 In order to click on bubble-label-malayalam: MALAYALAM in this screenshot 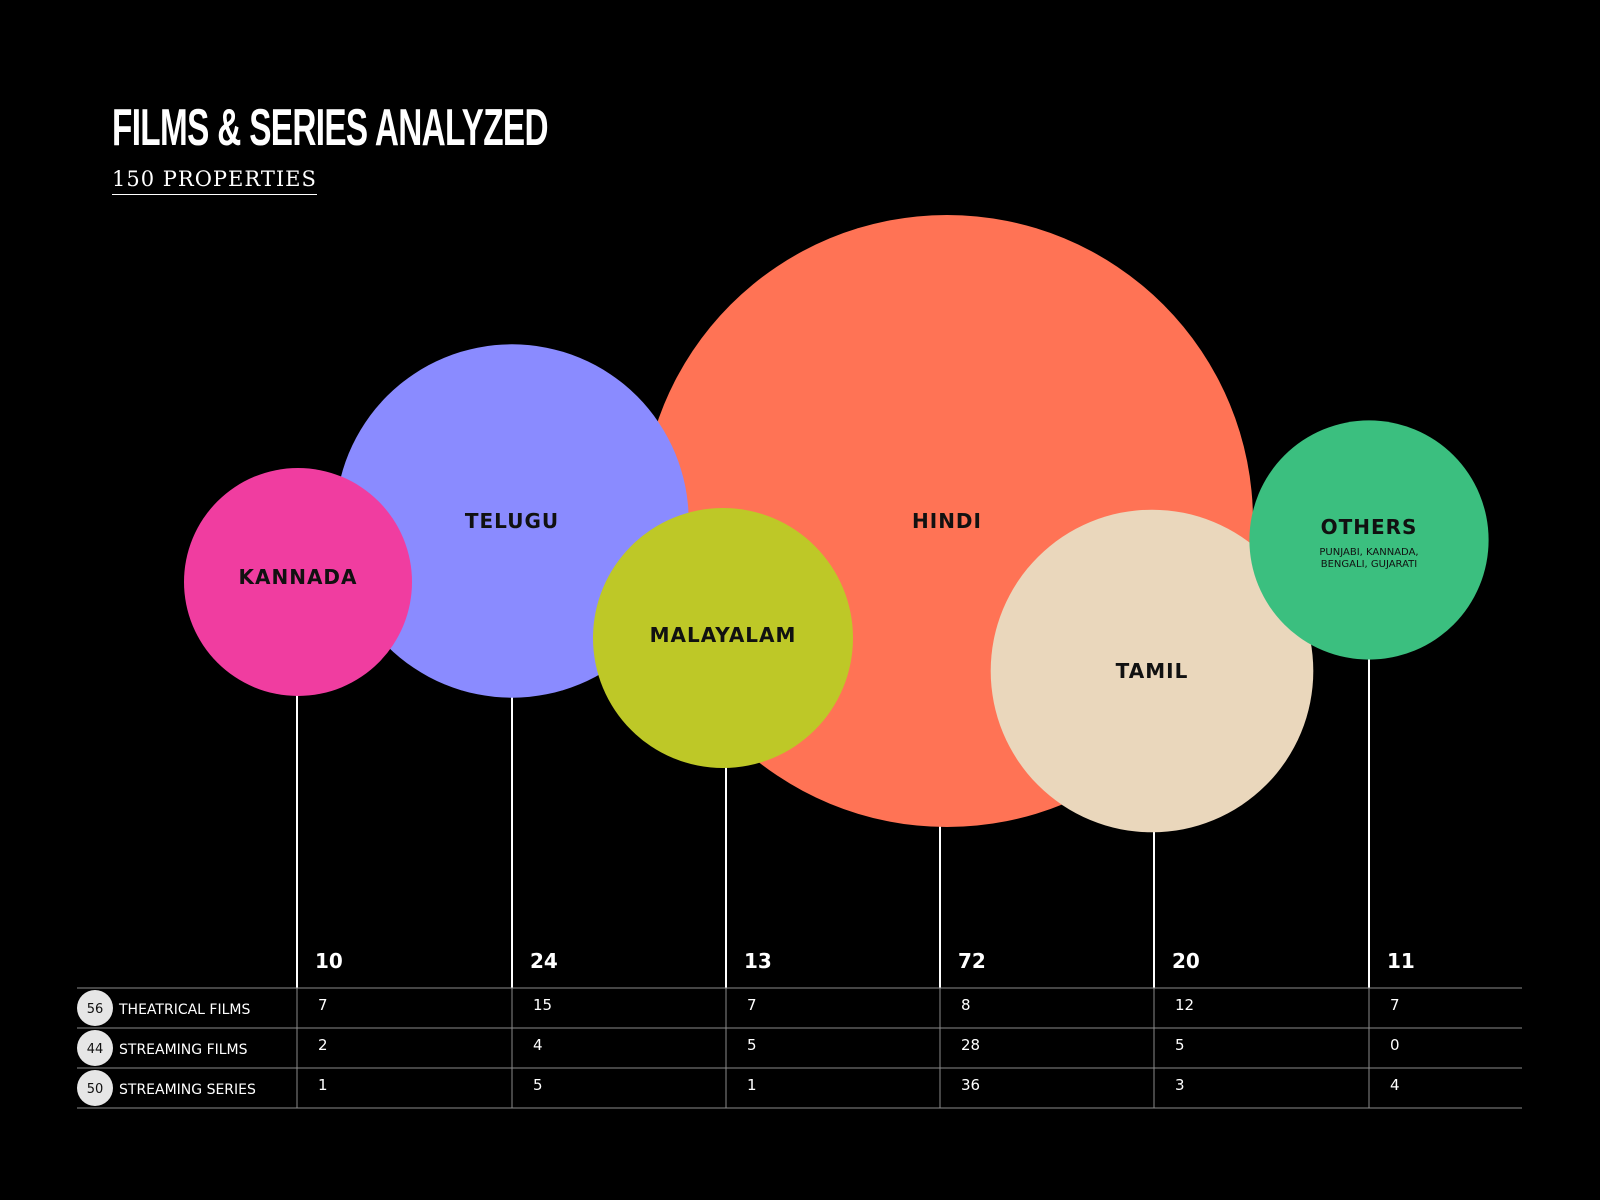, I will do `click(723, 635)`.